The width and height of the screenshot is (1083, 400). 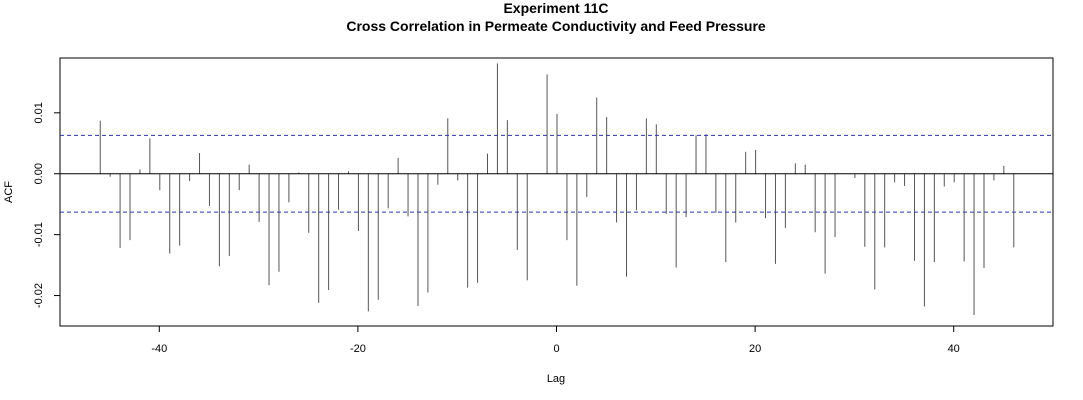 What do you see at coordinates (46, 205) in the screenshot?
I see `y-axis: -0.02 -0.01 0.00 0.01` at bounding box center [46, 205].